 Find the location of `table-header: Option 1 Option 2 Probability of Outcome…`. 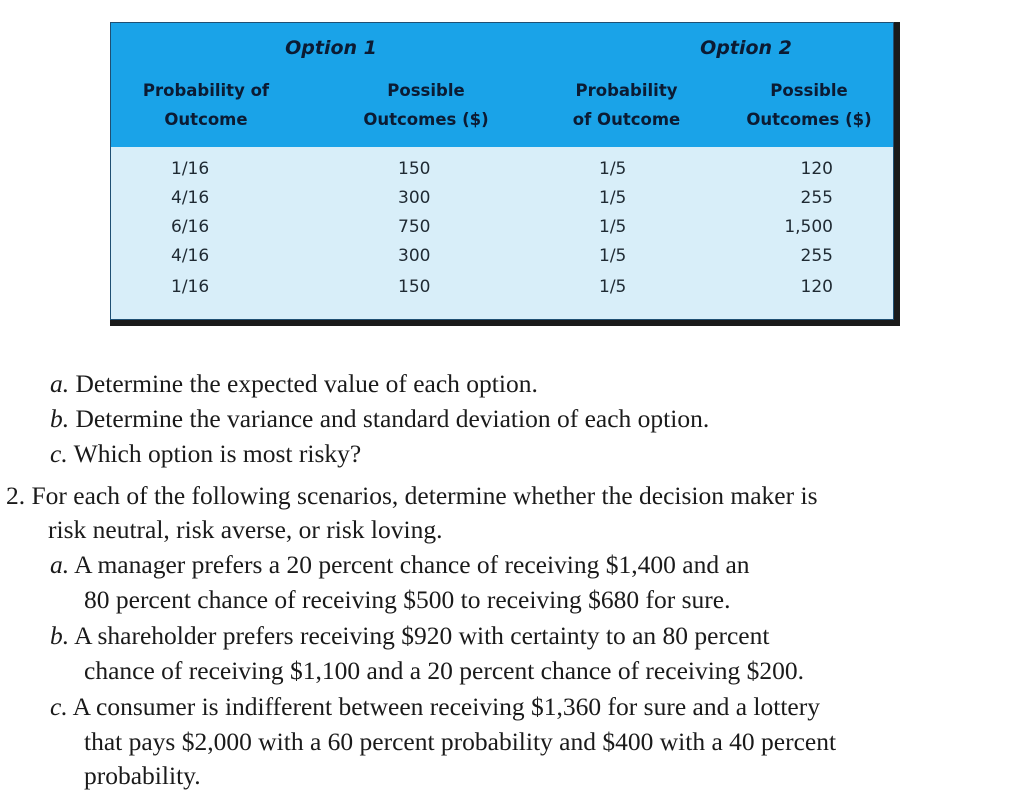

table-header: Option 1 Option 2 Probability of Outcome… is located at coordinates (502, 85).